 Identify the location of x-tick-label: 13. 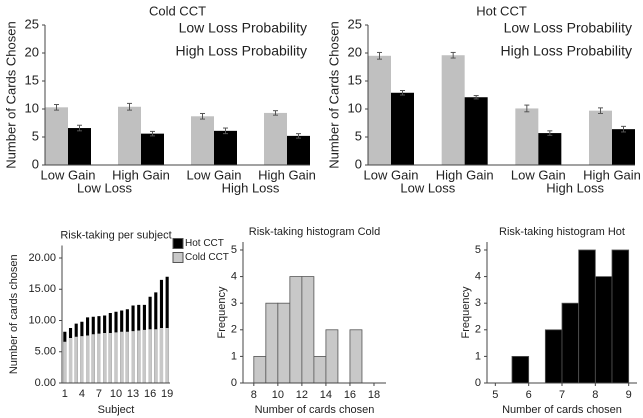
(133, 394).